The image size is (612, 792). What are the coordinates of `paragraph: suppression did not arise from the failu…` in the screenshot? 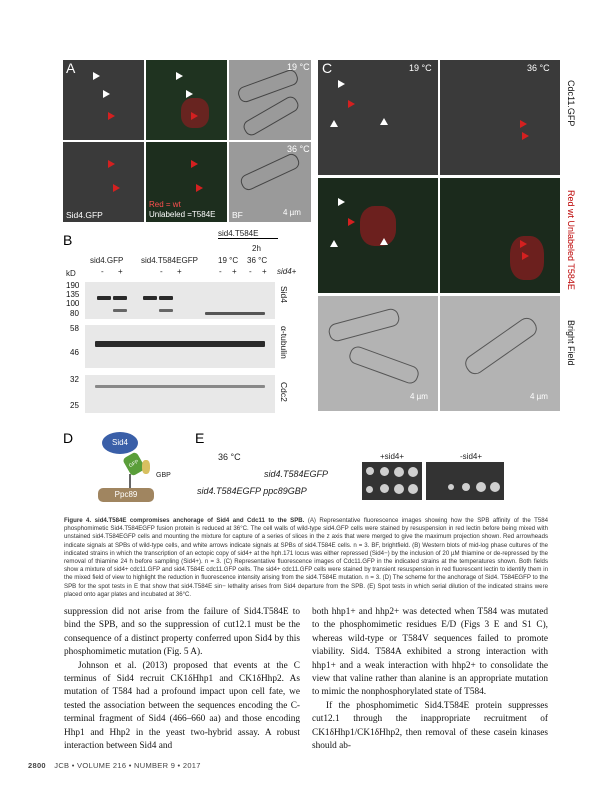 It's located at (182, 632).